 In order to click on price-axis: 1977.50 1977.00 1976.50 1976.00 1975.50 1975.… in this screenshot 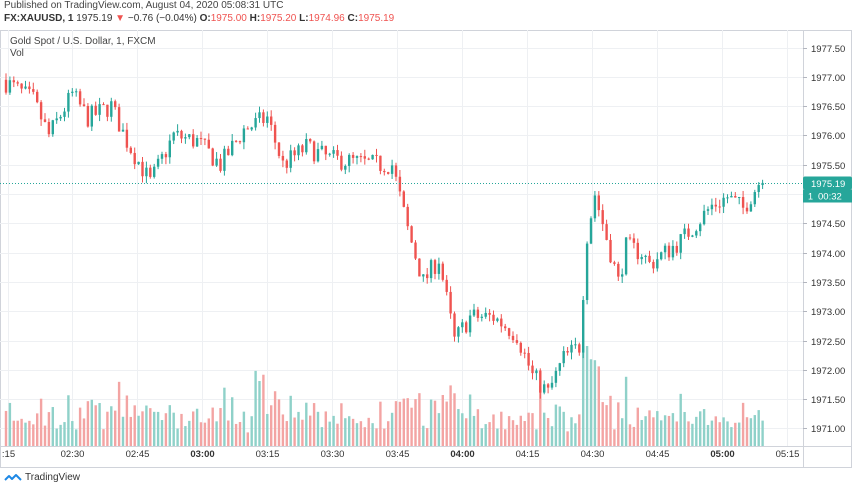, I will do `click(824, 249)`.